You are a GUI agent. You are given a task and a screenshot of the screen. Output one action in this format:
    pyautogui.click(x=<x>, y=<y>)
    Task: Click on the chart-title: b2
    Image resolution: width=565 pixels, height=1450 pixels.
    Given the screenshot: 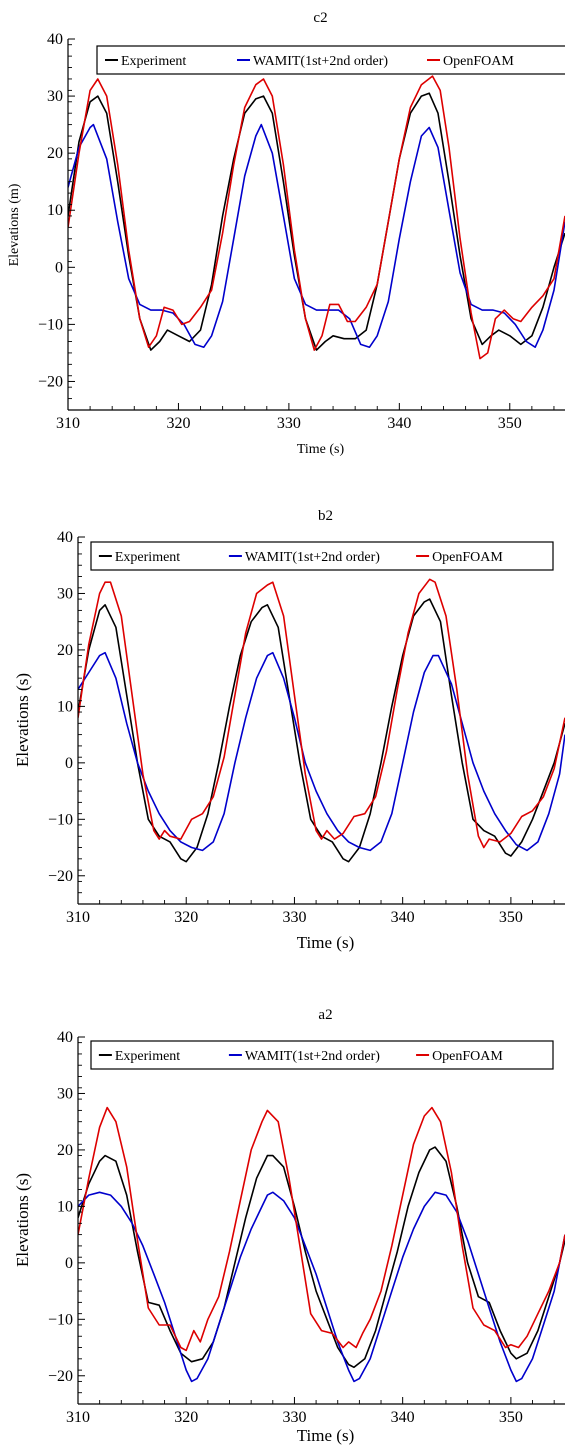 What is the action you would take?
    pyautogui.click(x=325, y=516)
    